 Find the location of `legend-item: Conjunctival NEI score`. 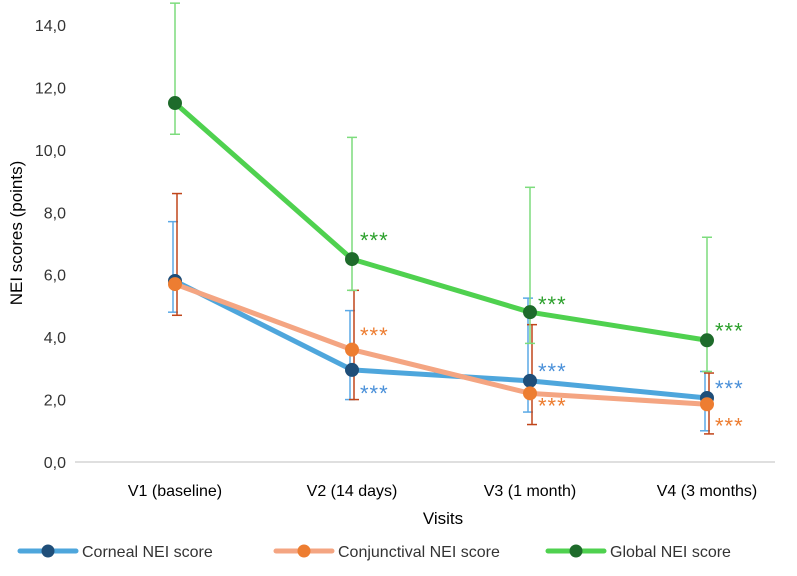

legend-item: Conjunctival NEI score is located at coordinates (386, 552).